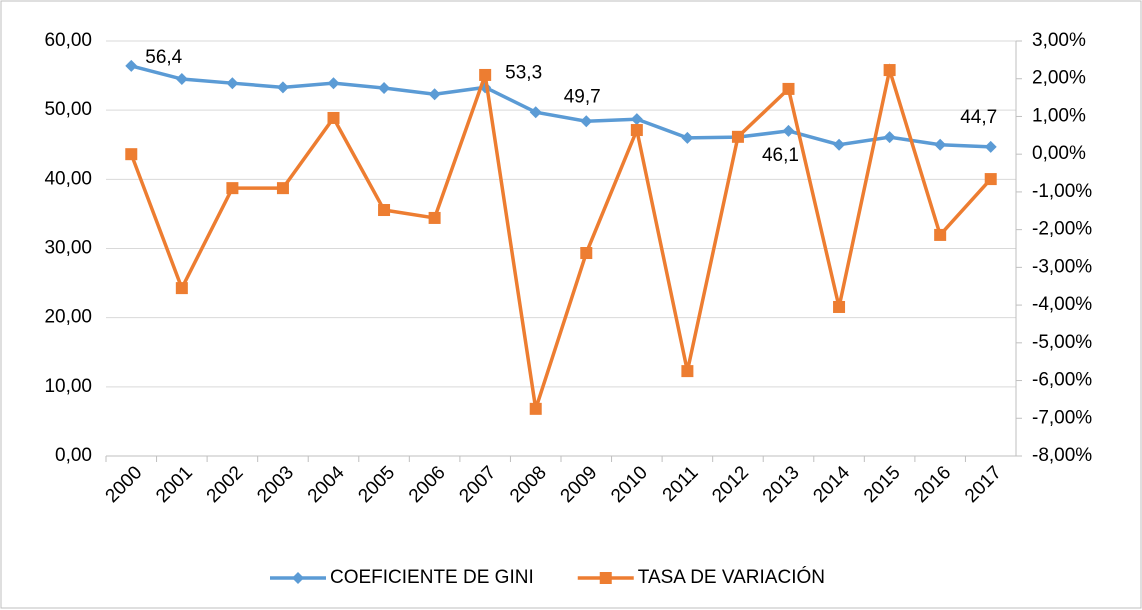  What do you see at coordinates (68, 40) in the screenshot?
I see `y-tick-label: 60,00` at bounding box center [68, 40].